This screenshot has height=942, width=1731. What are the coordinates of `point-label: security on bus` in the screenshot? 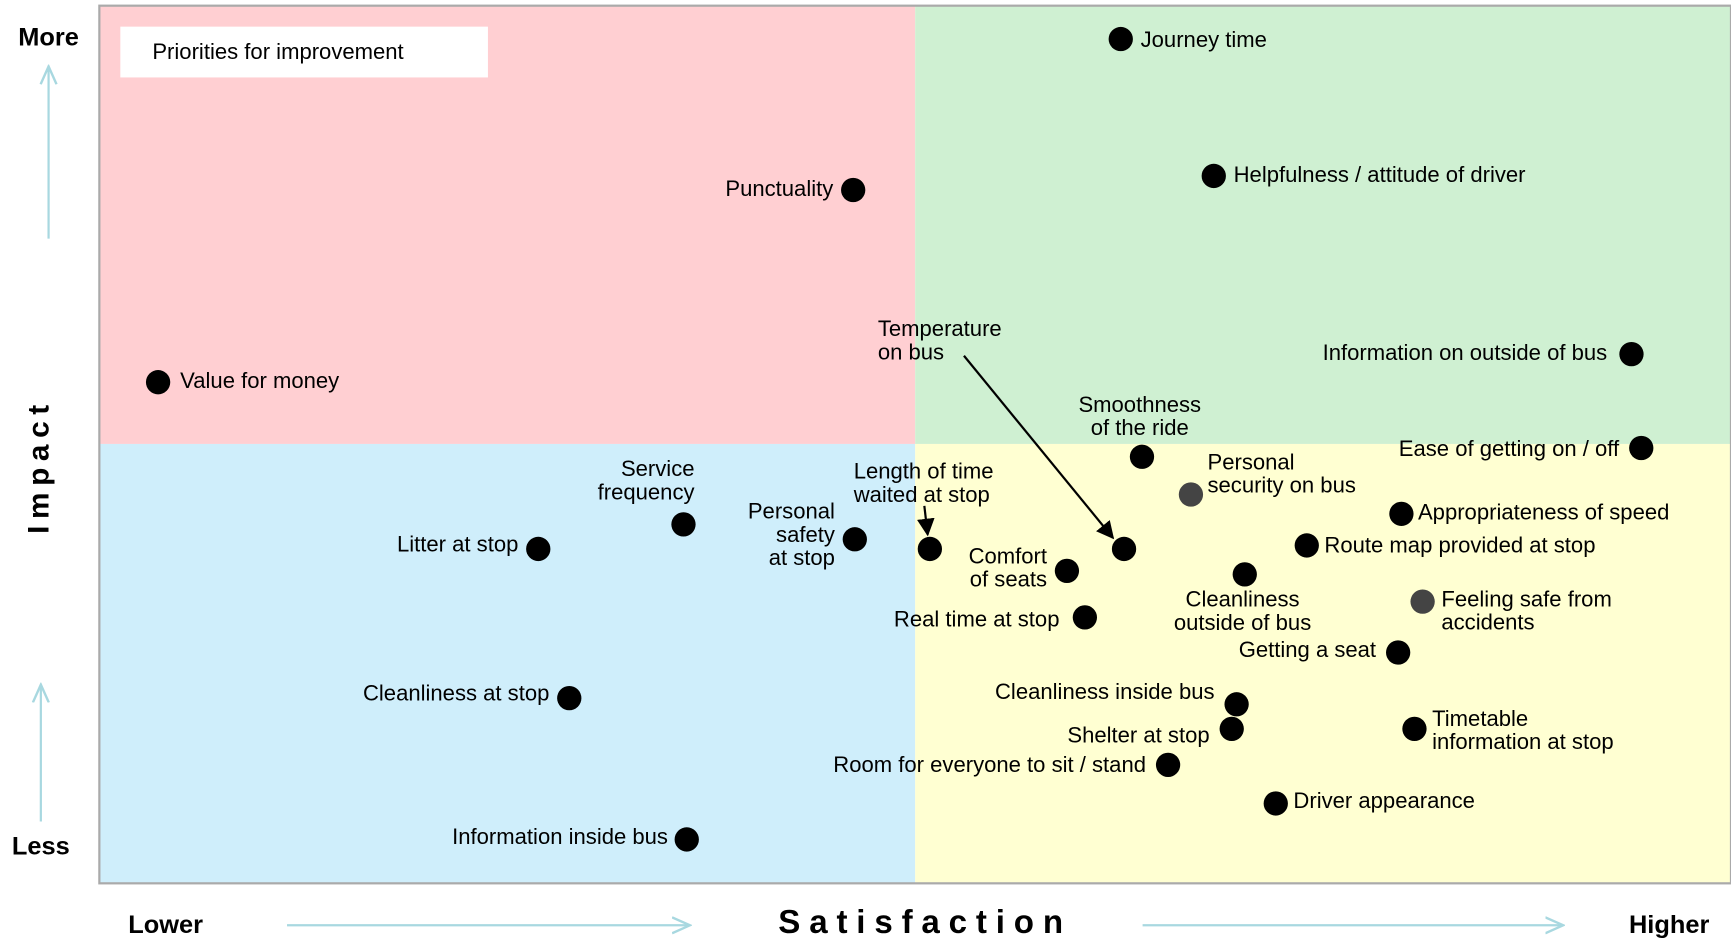 It's located at (1281, 485).